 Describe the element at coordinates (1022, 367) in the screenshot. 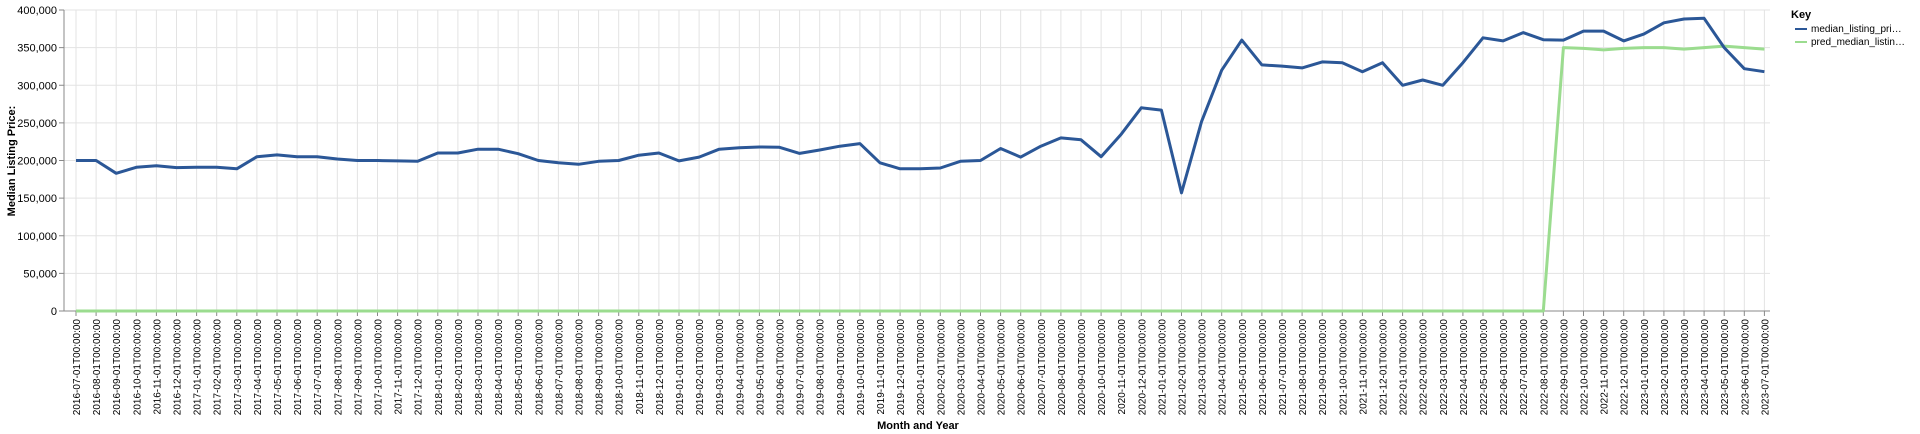

I see `x-tick-label: 2020-06-01T00:00:00` at that location.